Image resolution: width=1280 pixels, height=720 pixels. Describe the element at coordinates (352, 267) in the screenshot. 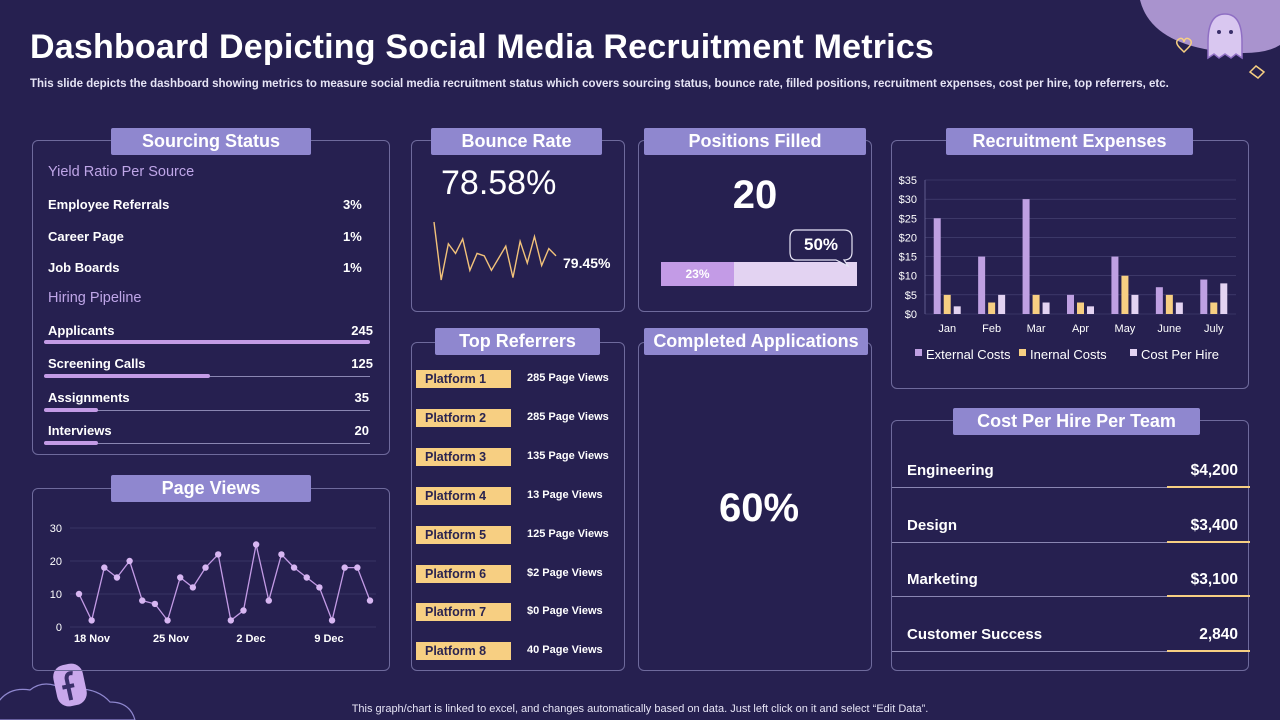

I see `yield-value: 1%` at that location.